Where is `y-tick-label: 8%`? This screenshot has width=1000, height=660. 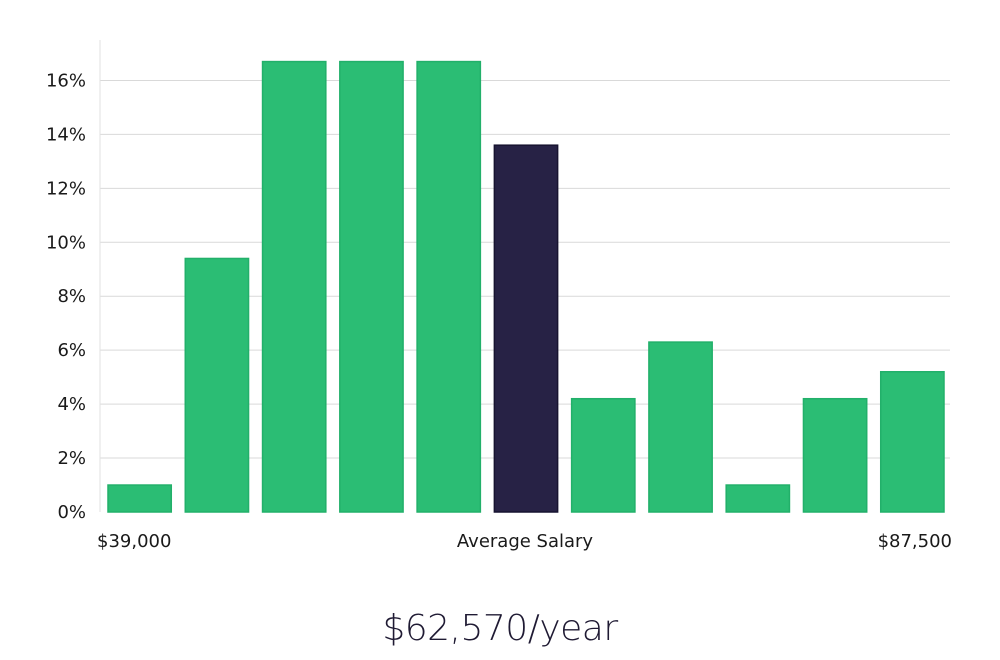
y-tick-label: 8% is located at coordinates (71, 296).